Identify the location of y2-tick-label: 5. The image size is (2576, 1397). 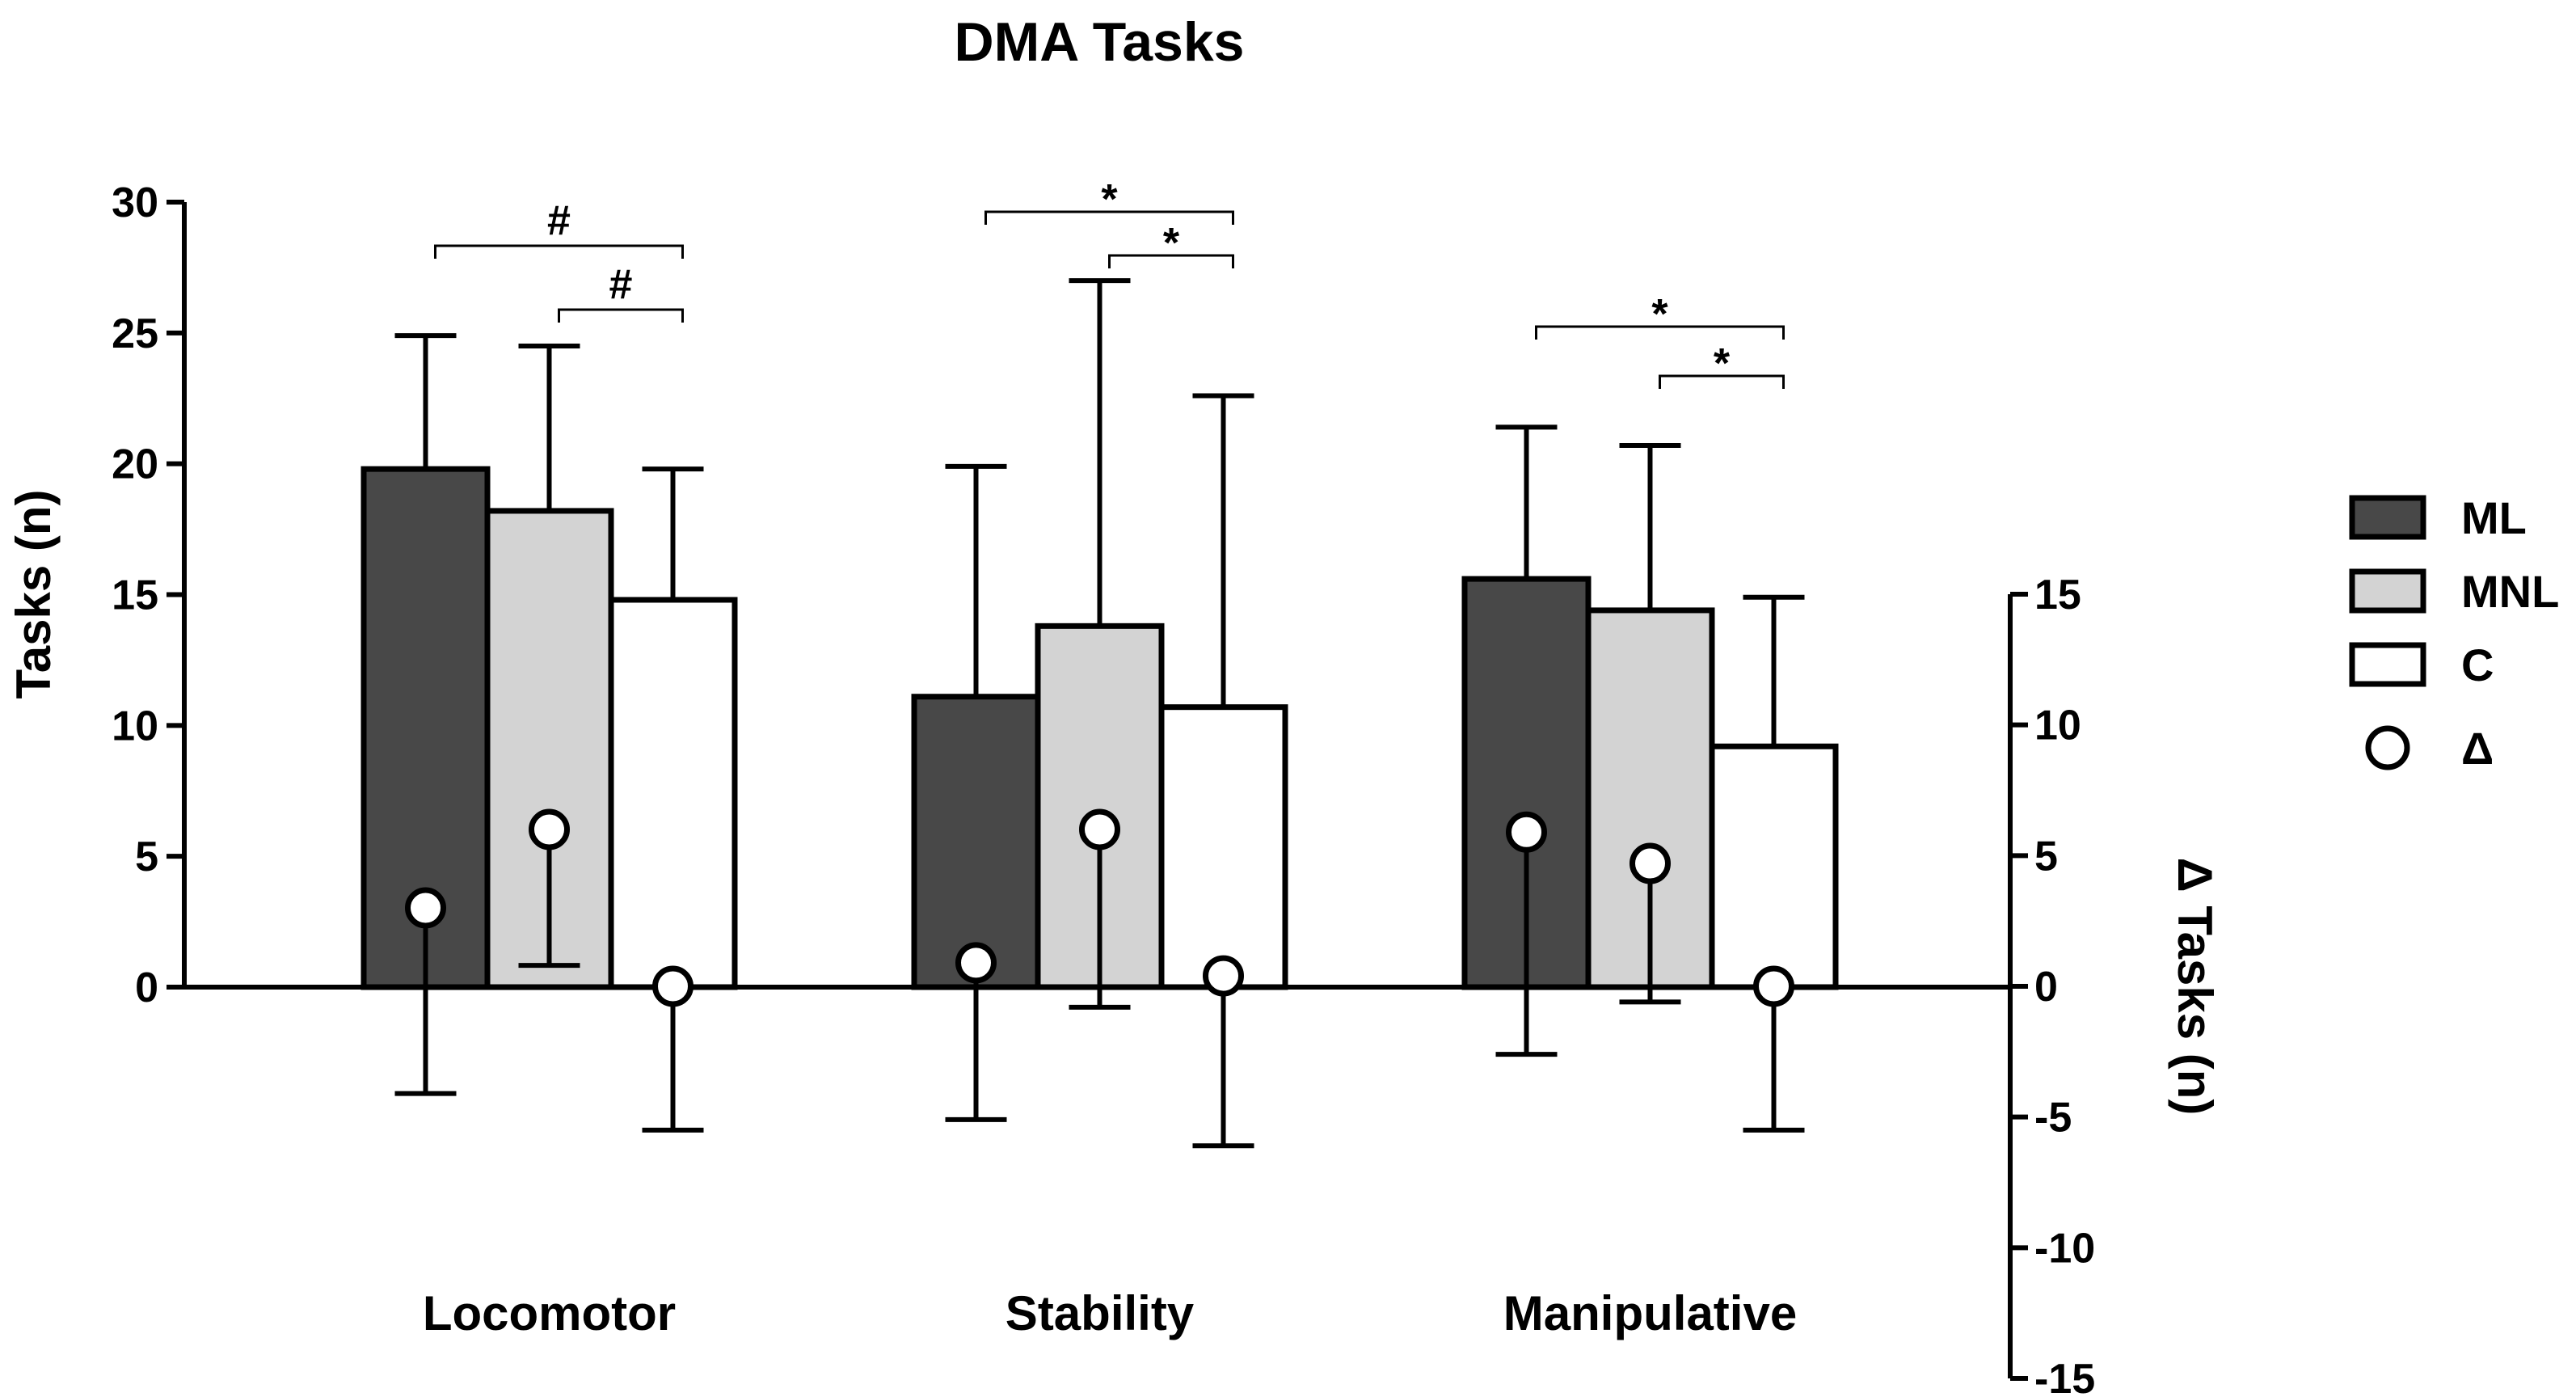
(2046, 856).